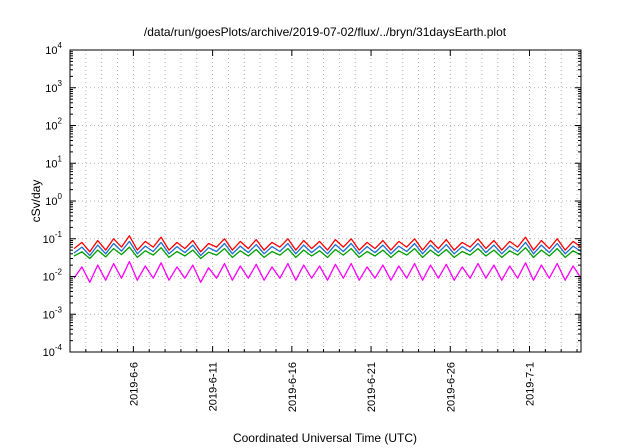  I want to click on x-tick-label: 2019-6-21, so click(372, 387).